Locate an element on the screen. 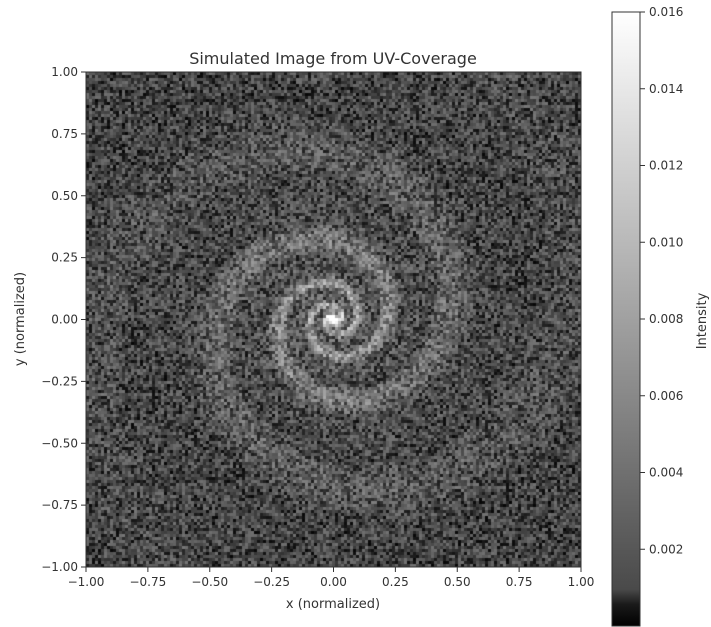 The image size is (711, 627). x-axis-ticks: −1.00 −0.75 −0.50 −0.25 0.00 0.25 0.50 0.75 1.00 is located at coordinates (331, 578).